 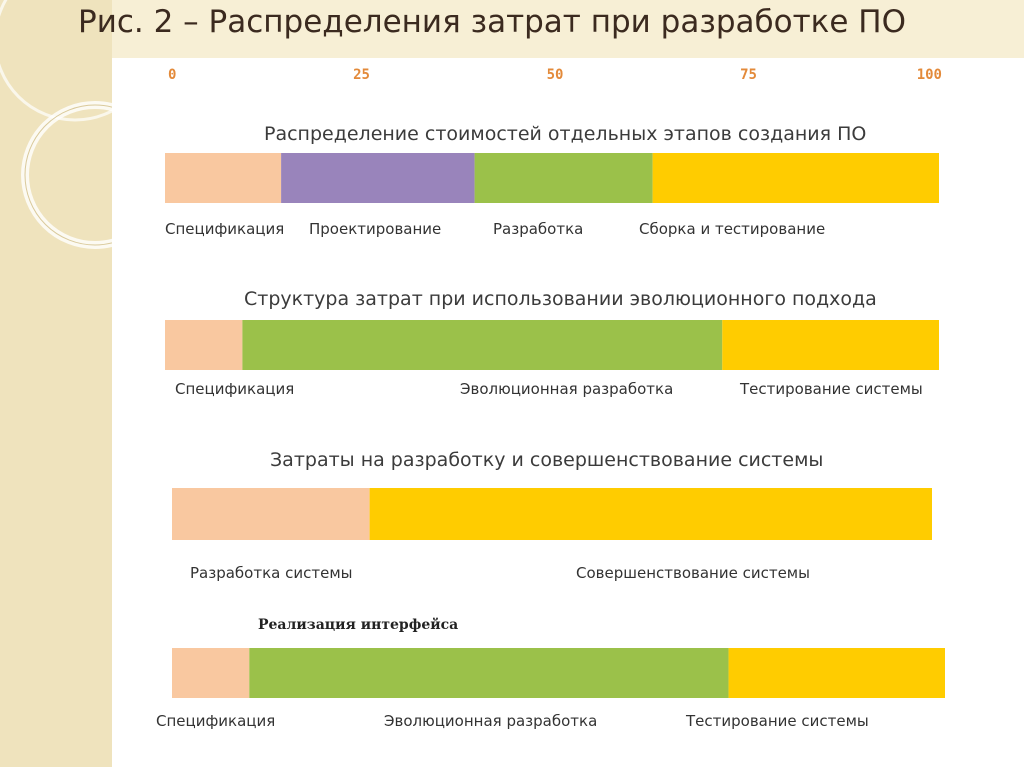 What do you see at coordinates (215, 721) in the screenshot?
I see `panel-4-segment-label-1: Спецификация` at bounding box center [215, 721].